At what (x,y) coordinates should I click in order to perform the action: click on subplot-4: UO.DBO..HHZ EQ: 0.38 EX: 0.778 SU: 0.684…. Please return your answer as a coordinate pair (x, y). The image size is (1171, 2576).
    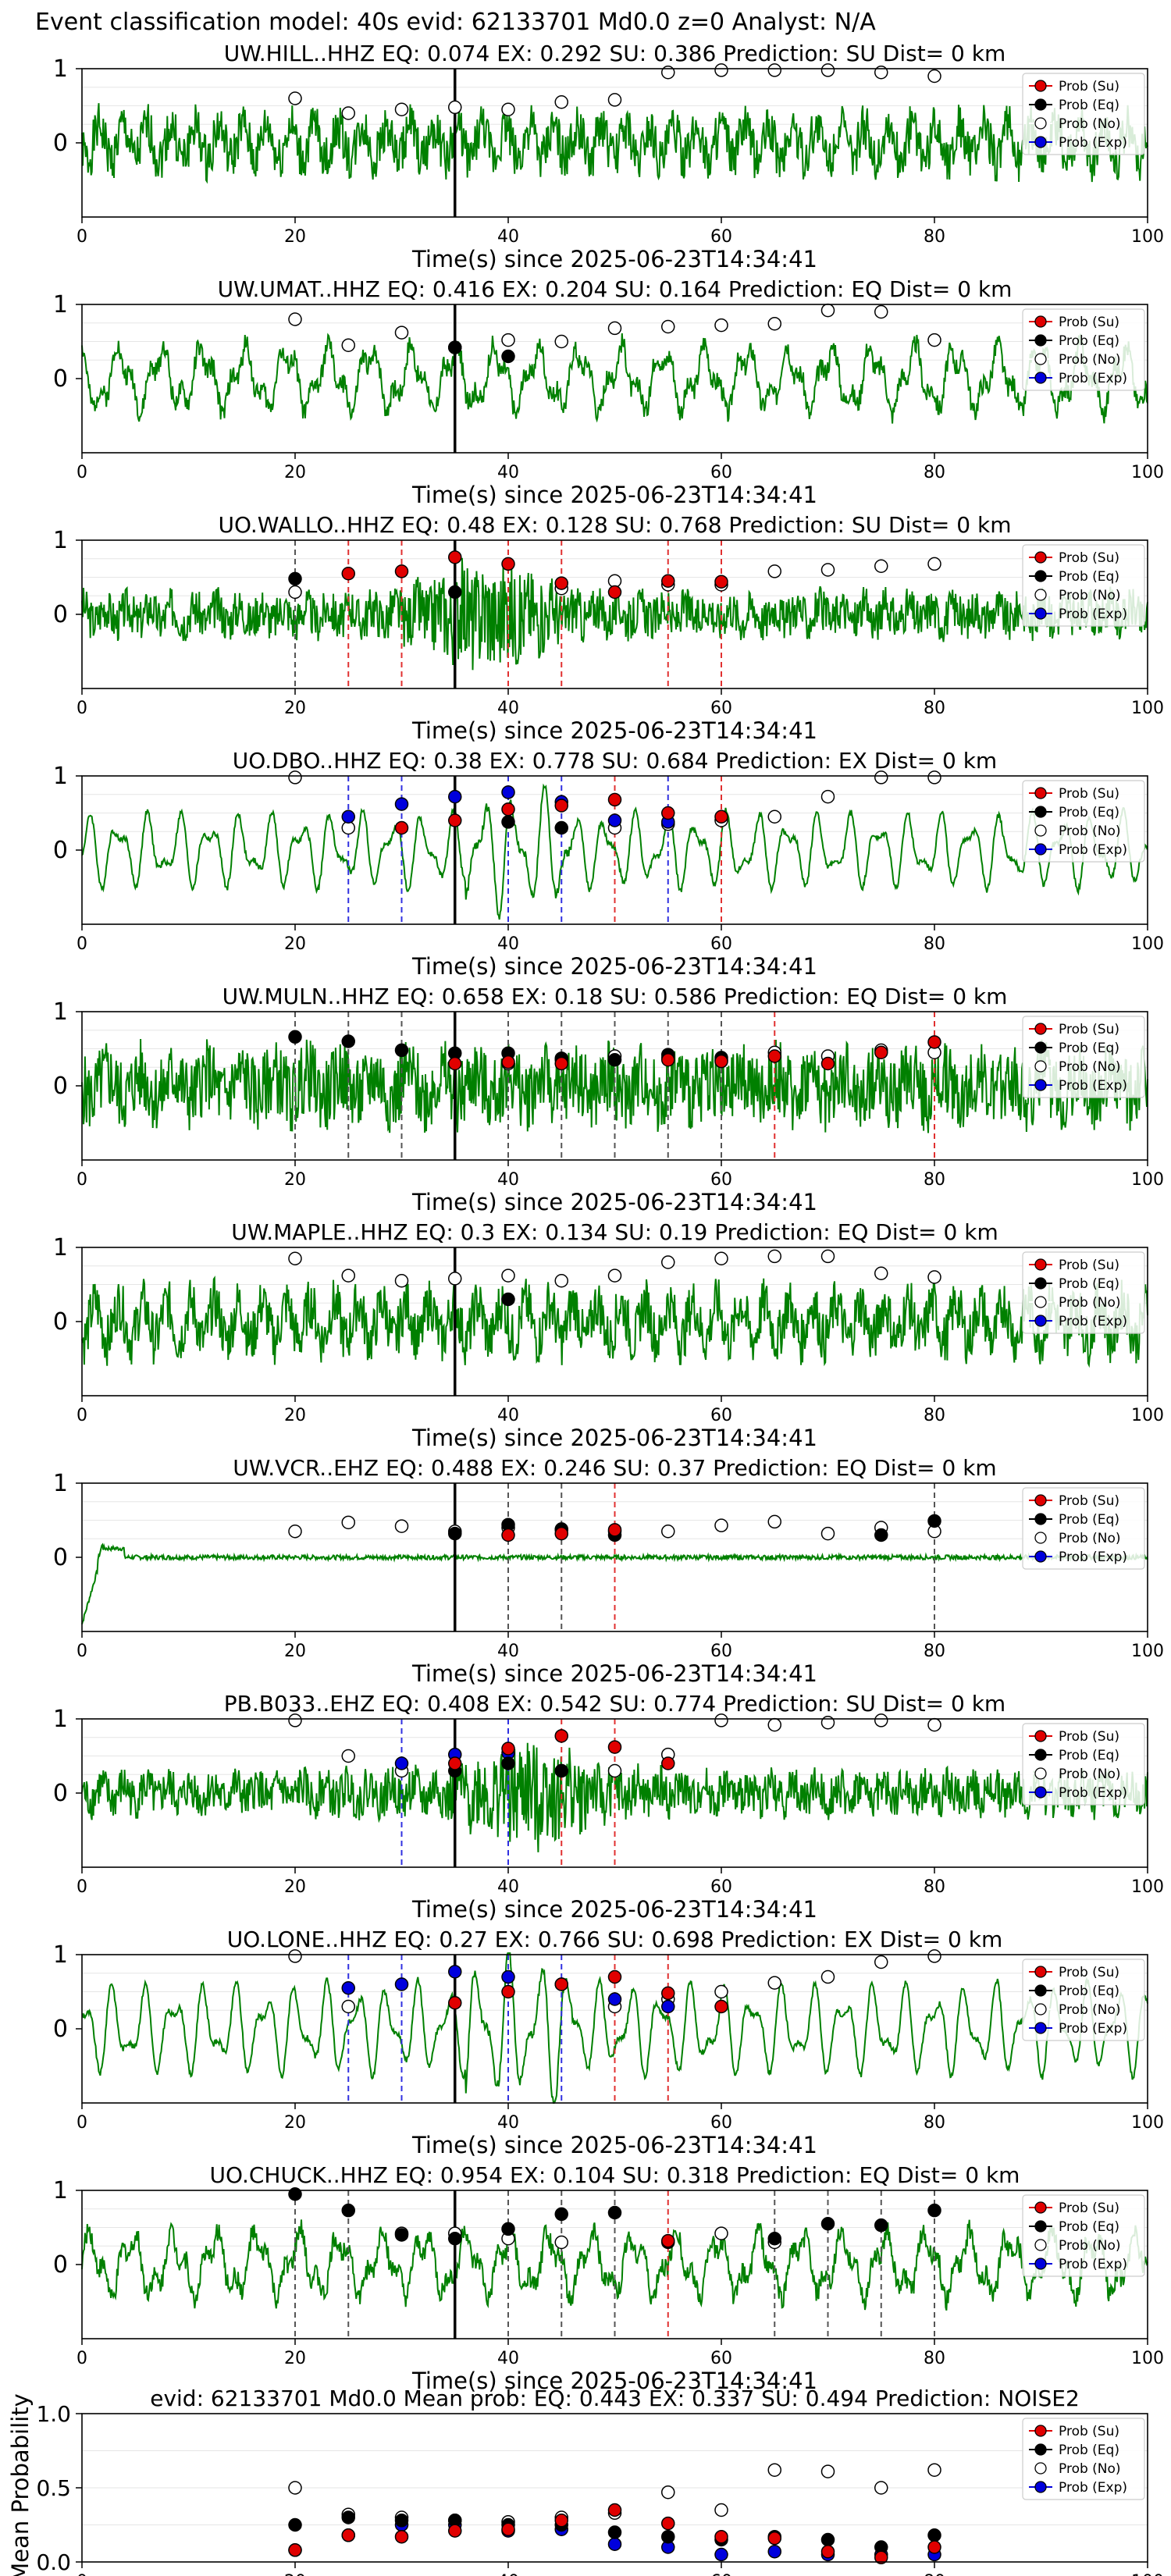
    Looking at the image, I should click on (608, 864).